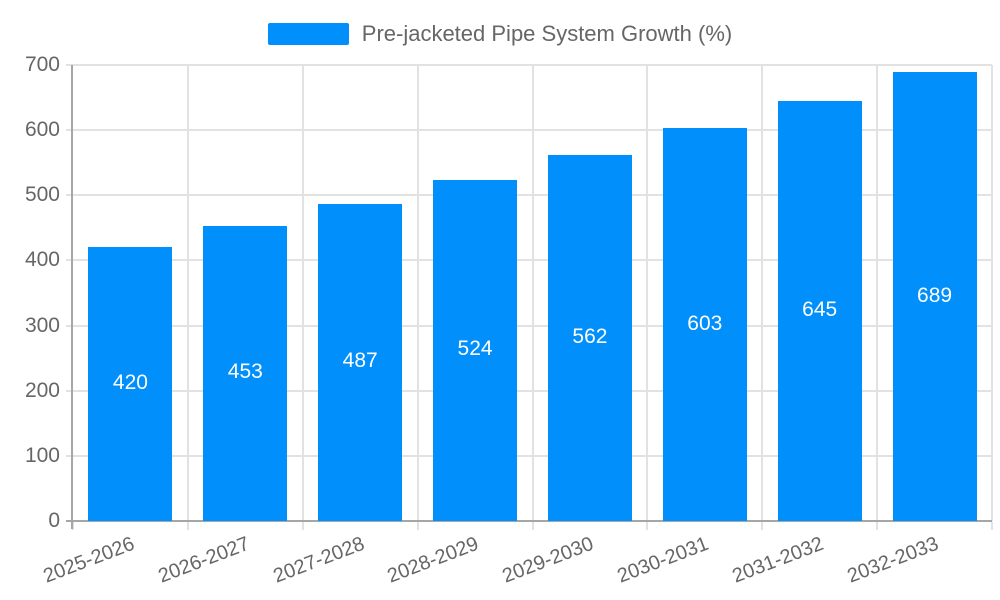 The height and width of the screenshot is (600, 1000). What do you see at coordinates (529, 521) in the screenshot?
I see `x-axis-line` at bounding box center [529, 521].